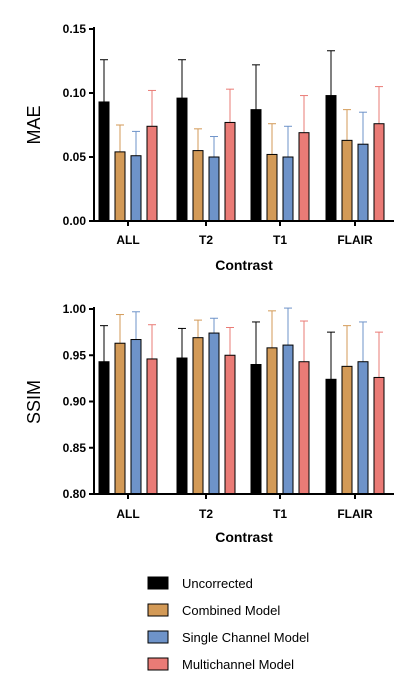  What do you see at coordinates (158, 637) in the screenshot?
I see `legend-swatch-single-channel-model` at bounding box center [158, 637].